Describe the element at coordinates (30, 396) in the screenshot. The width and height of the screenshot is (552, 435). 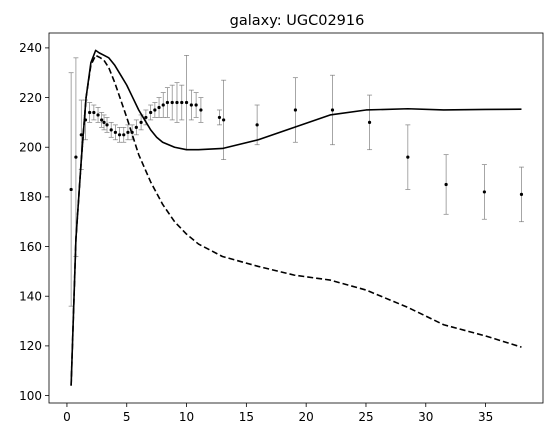
I see `y-tick-label: 100` at that location.